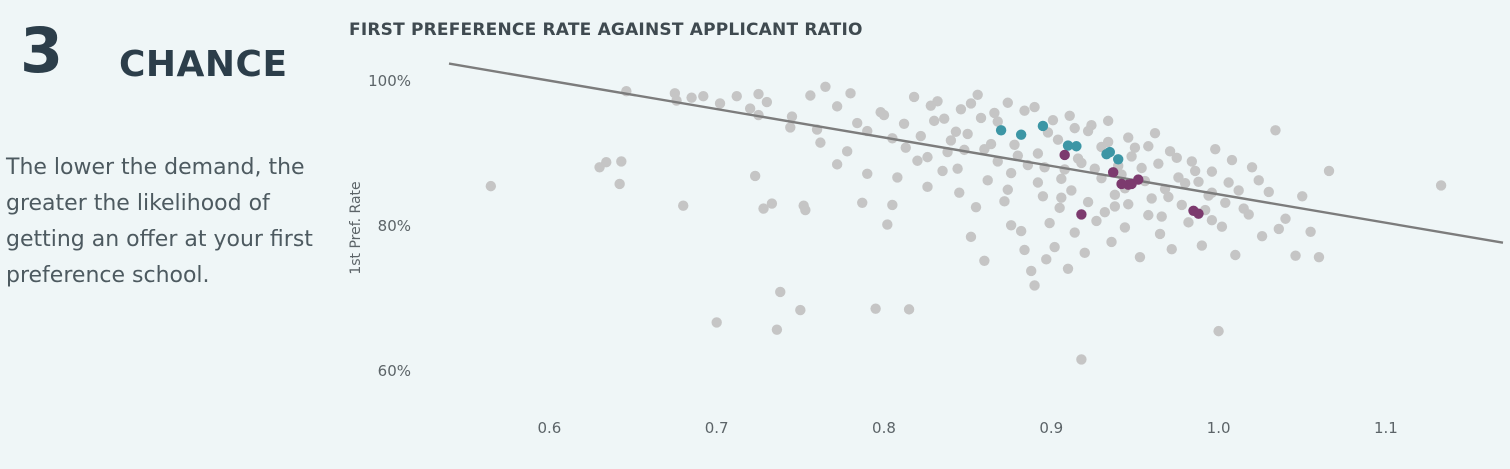  Describe the element at coordinates (389, 81) in the screenshot. I see `y-tick-label: 100%` at that location.